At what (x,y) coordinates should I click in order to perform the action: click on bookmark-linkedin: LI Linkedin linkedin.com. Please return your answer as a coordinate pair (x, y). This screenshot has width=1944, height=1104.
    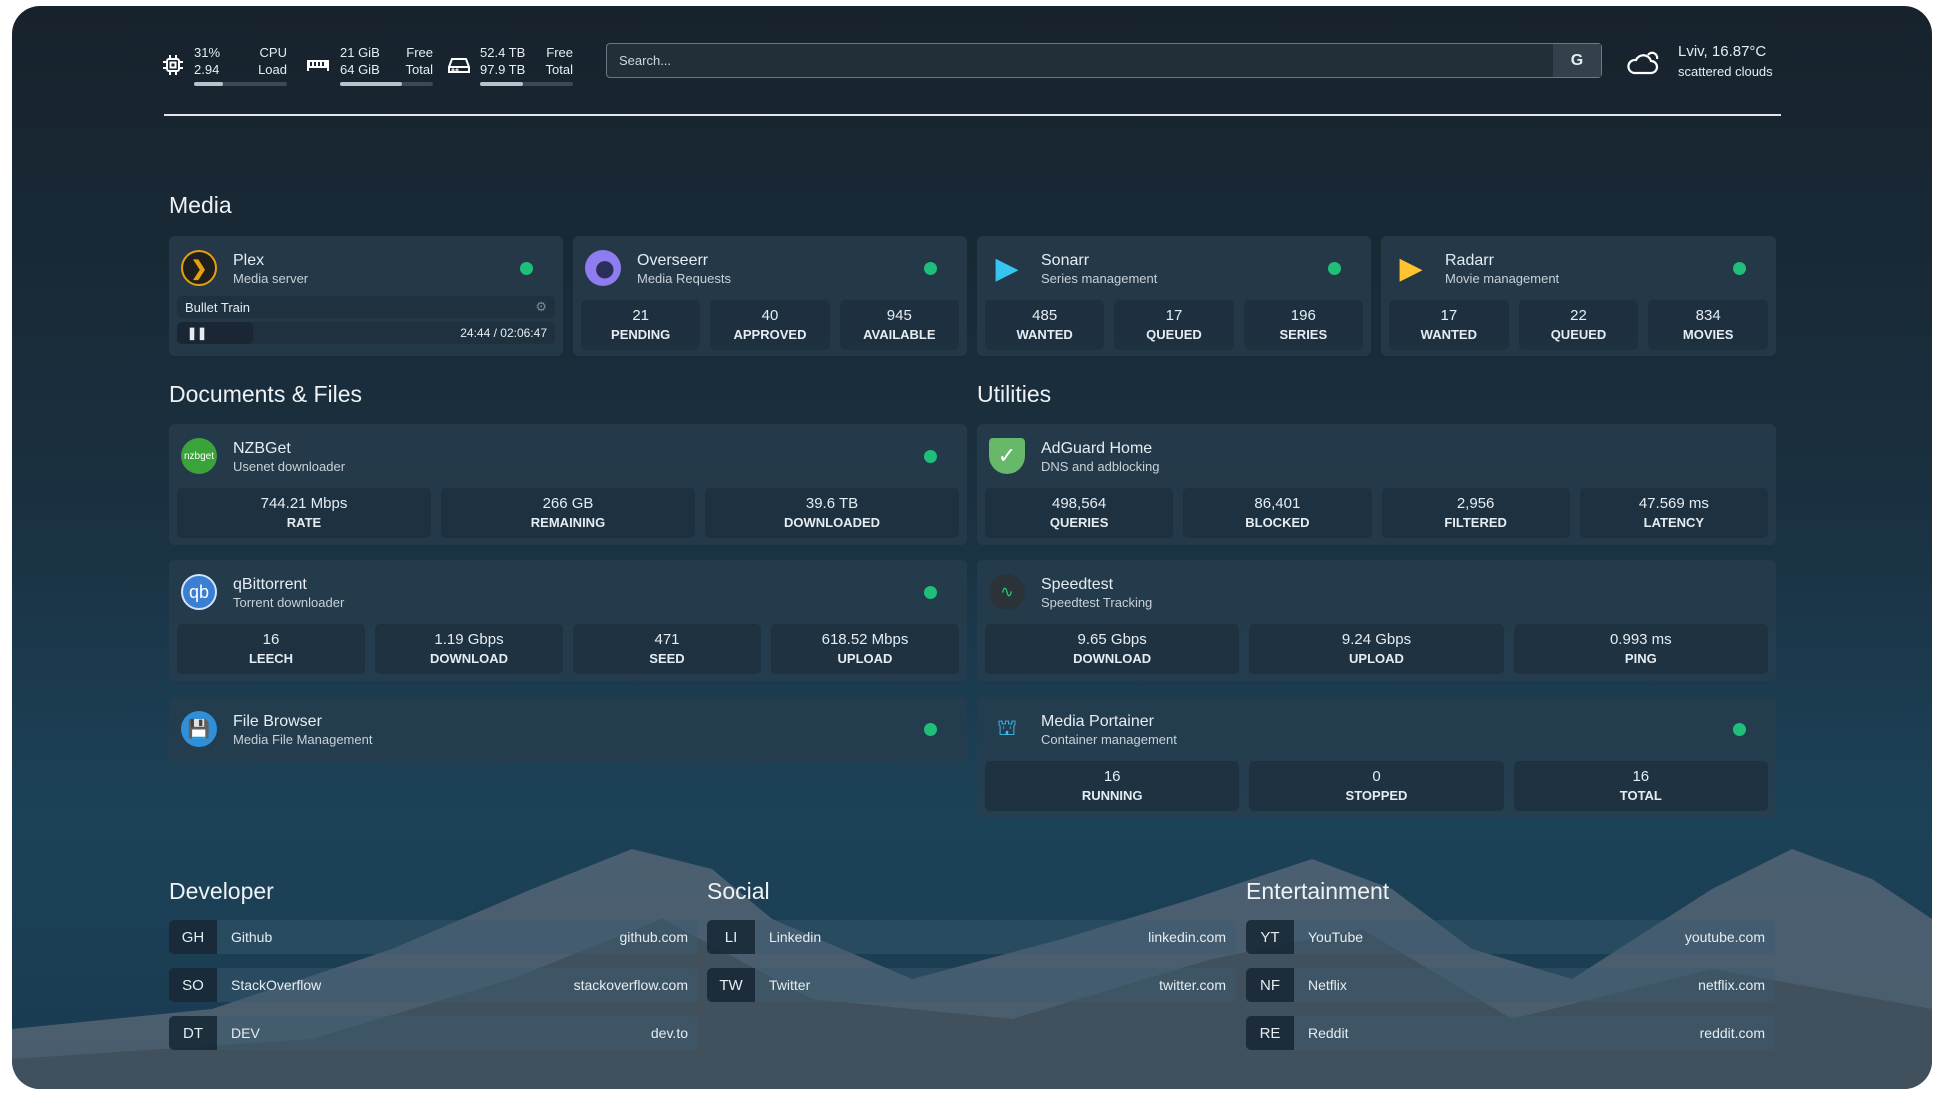
    Looking at the image, I should click on (971, 937).